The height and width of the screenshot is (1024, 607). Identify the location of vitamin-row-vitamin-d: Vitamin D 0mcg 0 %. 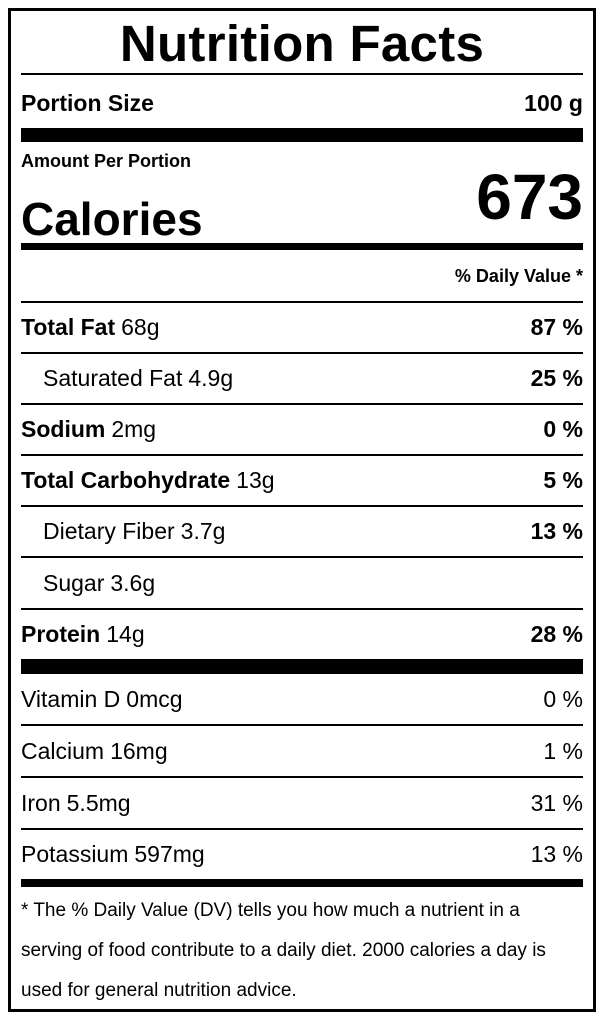
(302, 699).